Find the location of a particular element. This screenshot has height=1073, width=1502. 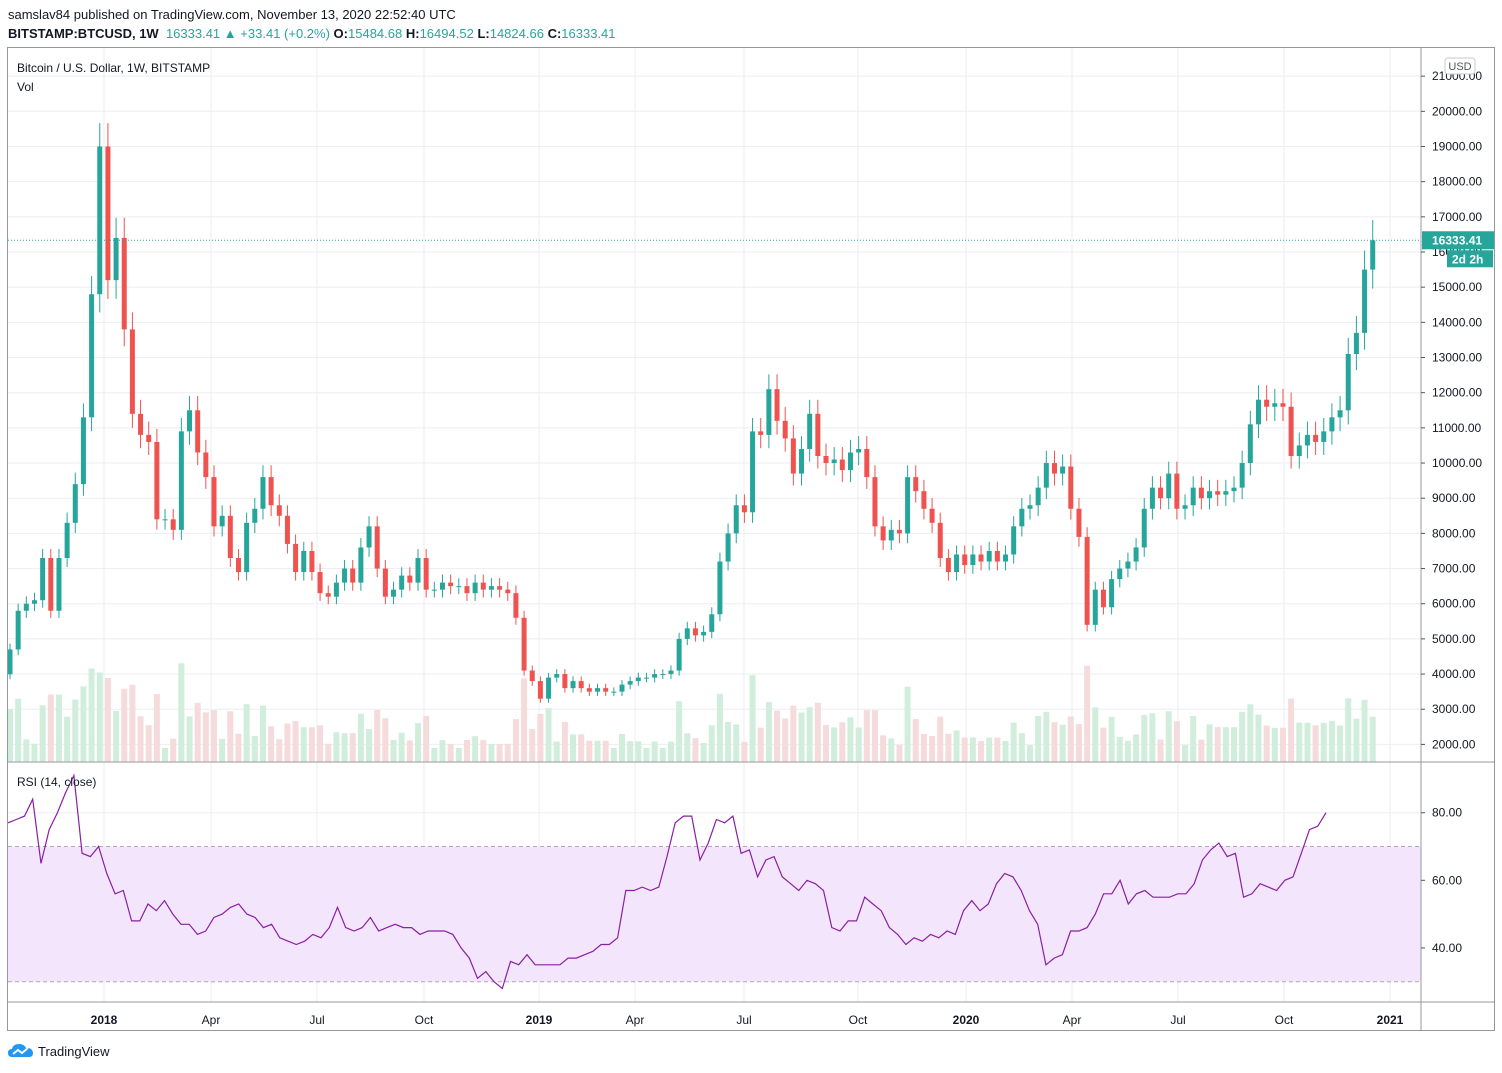

rsi-band-fill is located at coordinates (714, 914).